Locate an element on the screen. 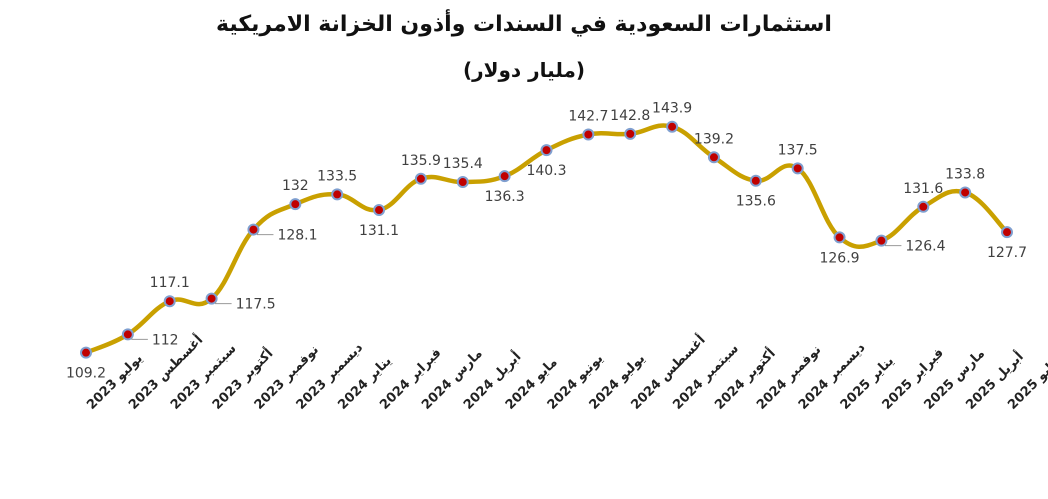 This screenshot has height=499, width=1048. data-label: 139.2 is located at coordinates (714, 139).